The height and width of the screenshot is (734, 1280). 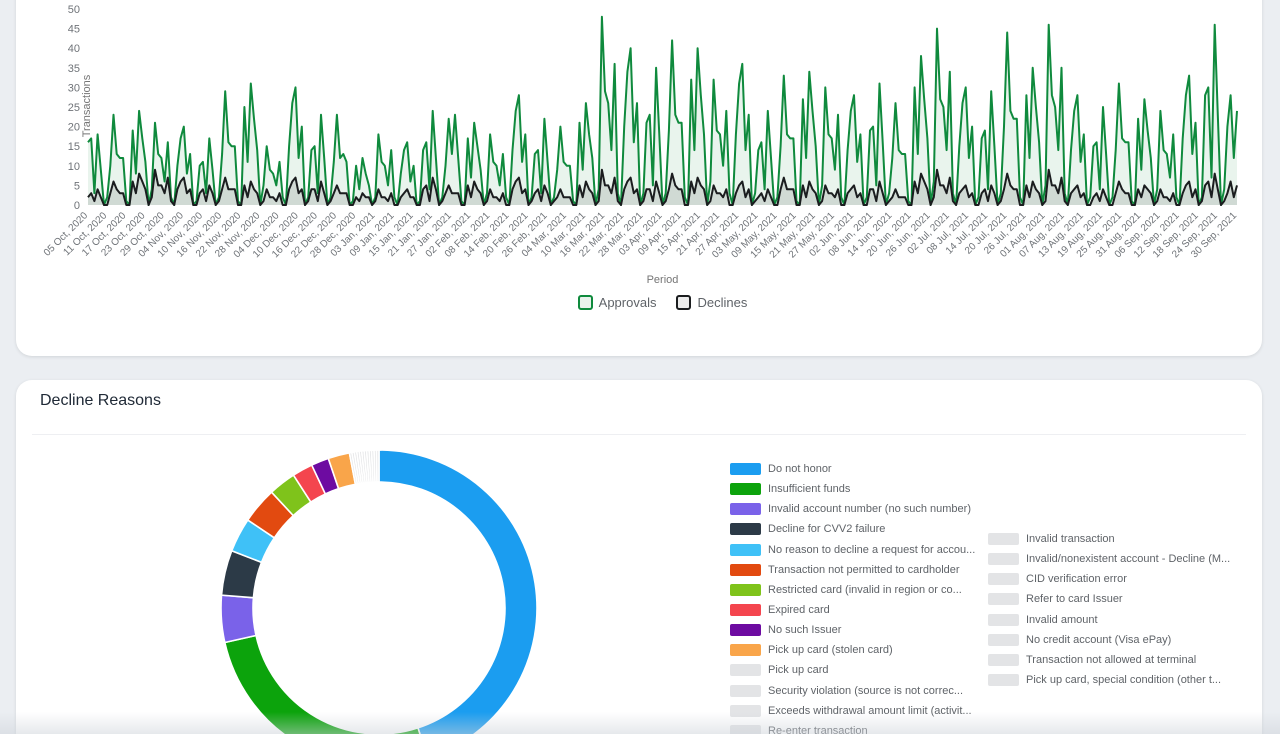 I want to click on legend-label: Invalid transaction, so click(x=1070, y=539).